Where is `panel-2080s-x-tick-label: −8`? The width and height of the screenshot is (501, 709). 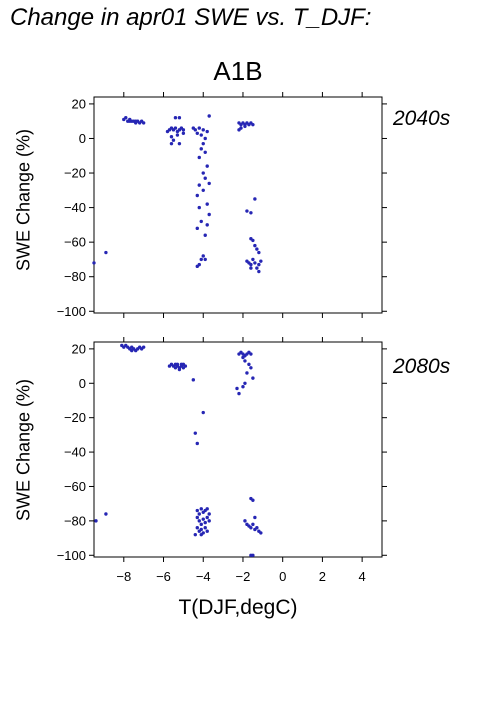 panel-2080s-x-tick-label: −8 is located at coordinates (123, 576).